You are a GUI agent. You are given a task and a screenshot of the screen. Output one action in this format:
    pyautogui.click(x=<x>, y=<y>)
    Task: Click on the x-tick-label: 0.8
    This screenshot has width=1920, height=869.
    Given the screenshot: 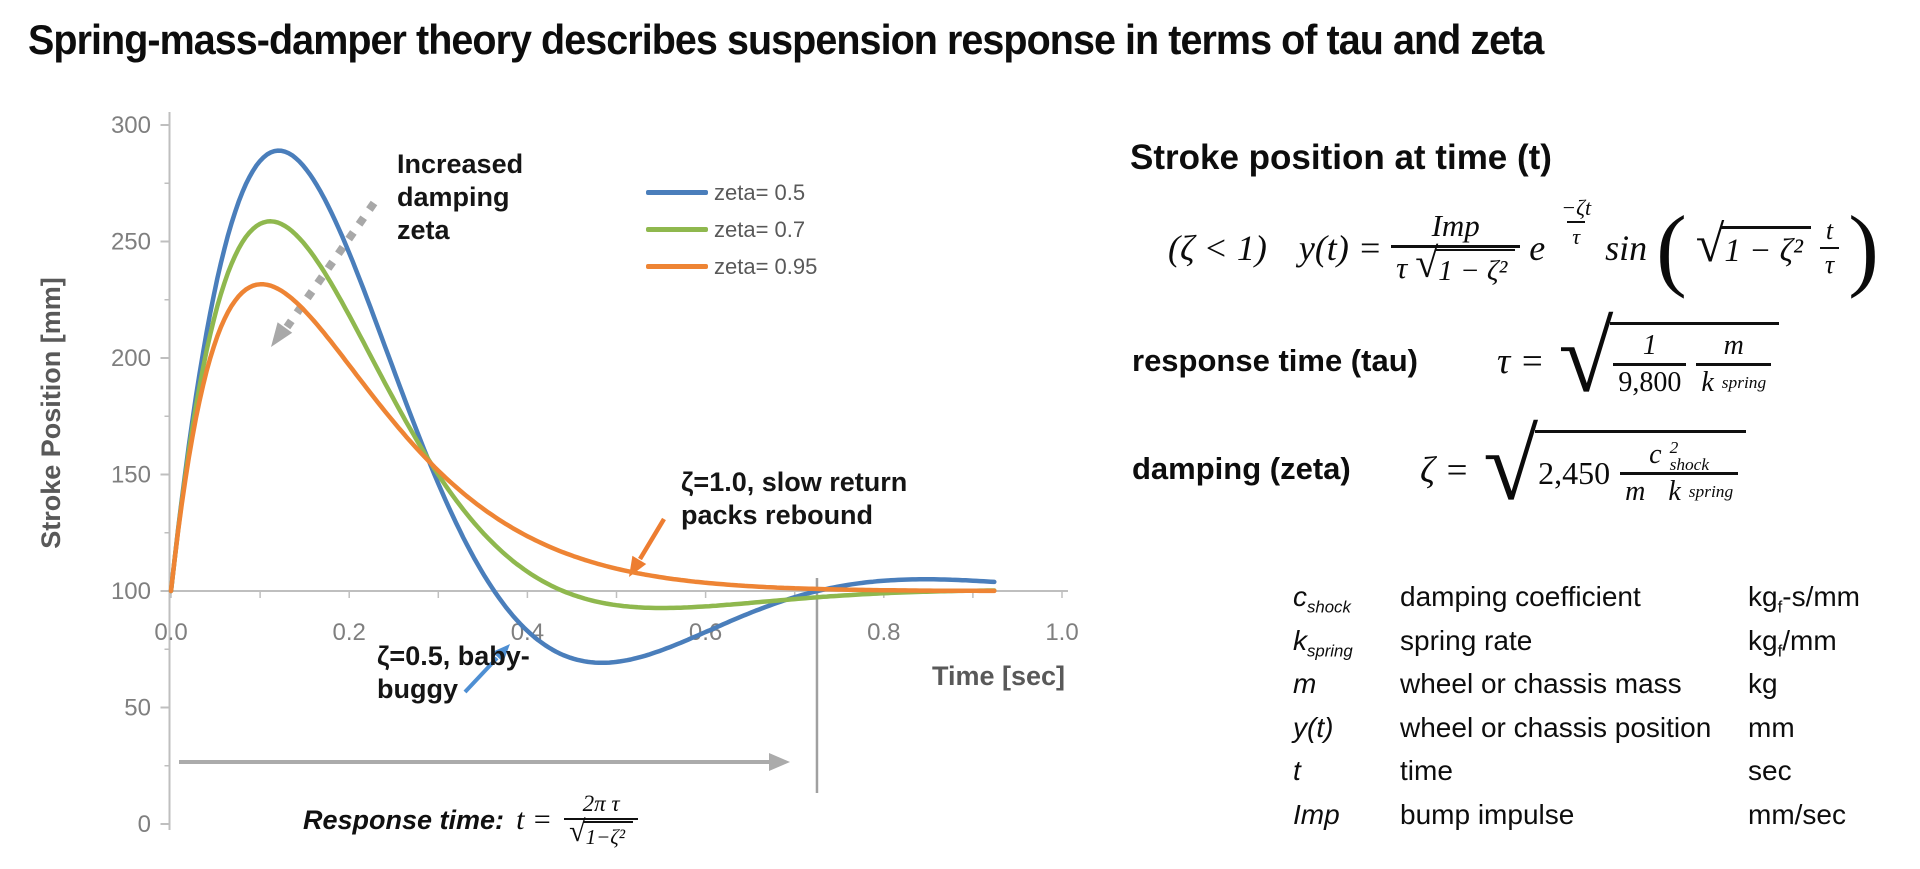 What is the action you would take?
    pyautogui.click(x=883, y=632)
    